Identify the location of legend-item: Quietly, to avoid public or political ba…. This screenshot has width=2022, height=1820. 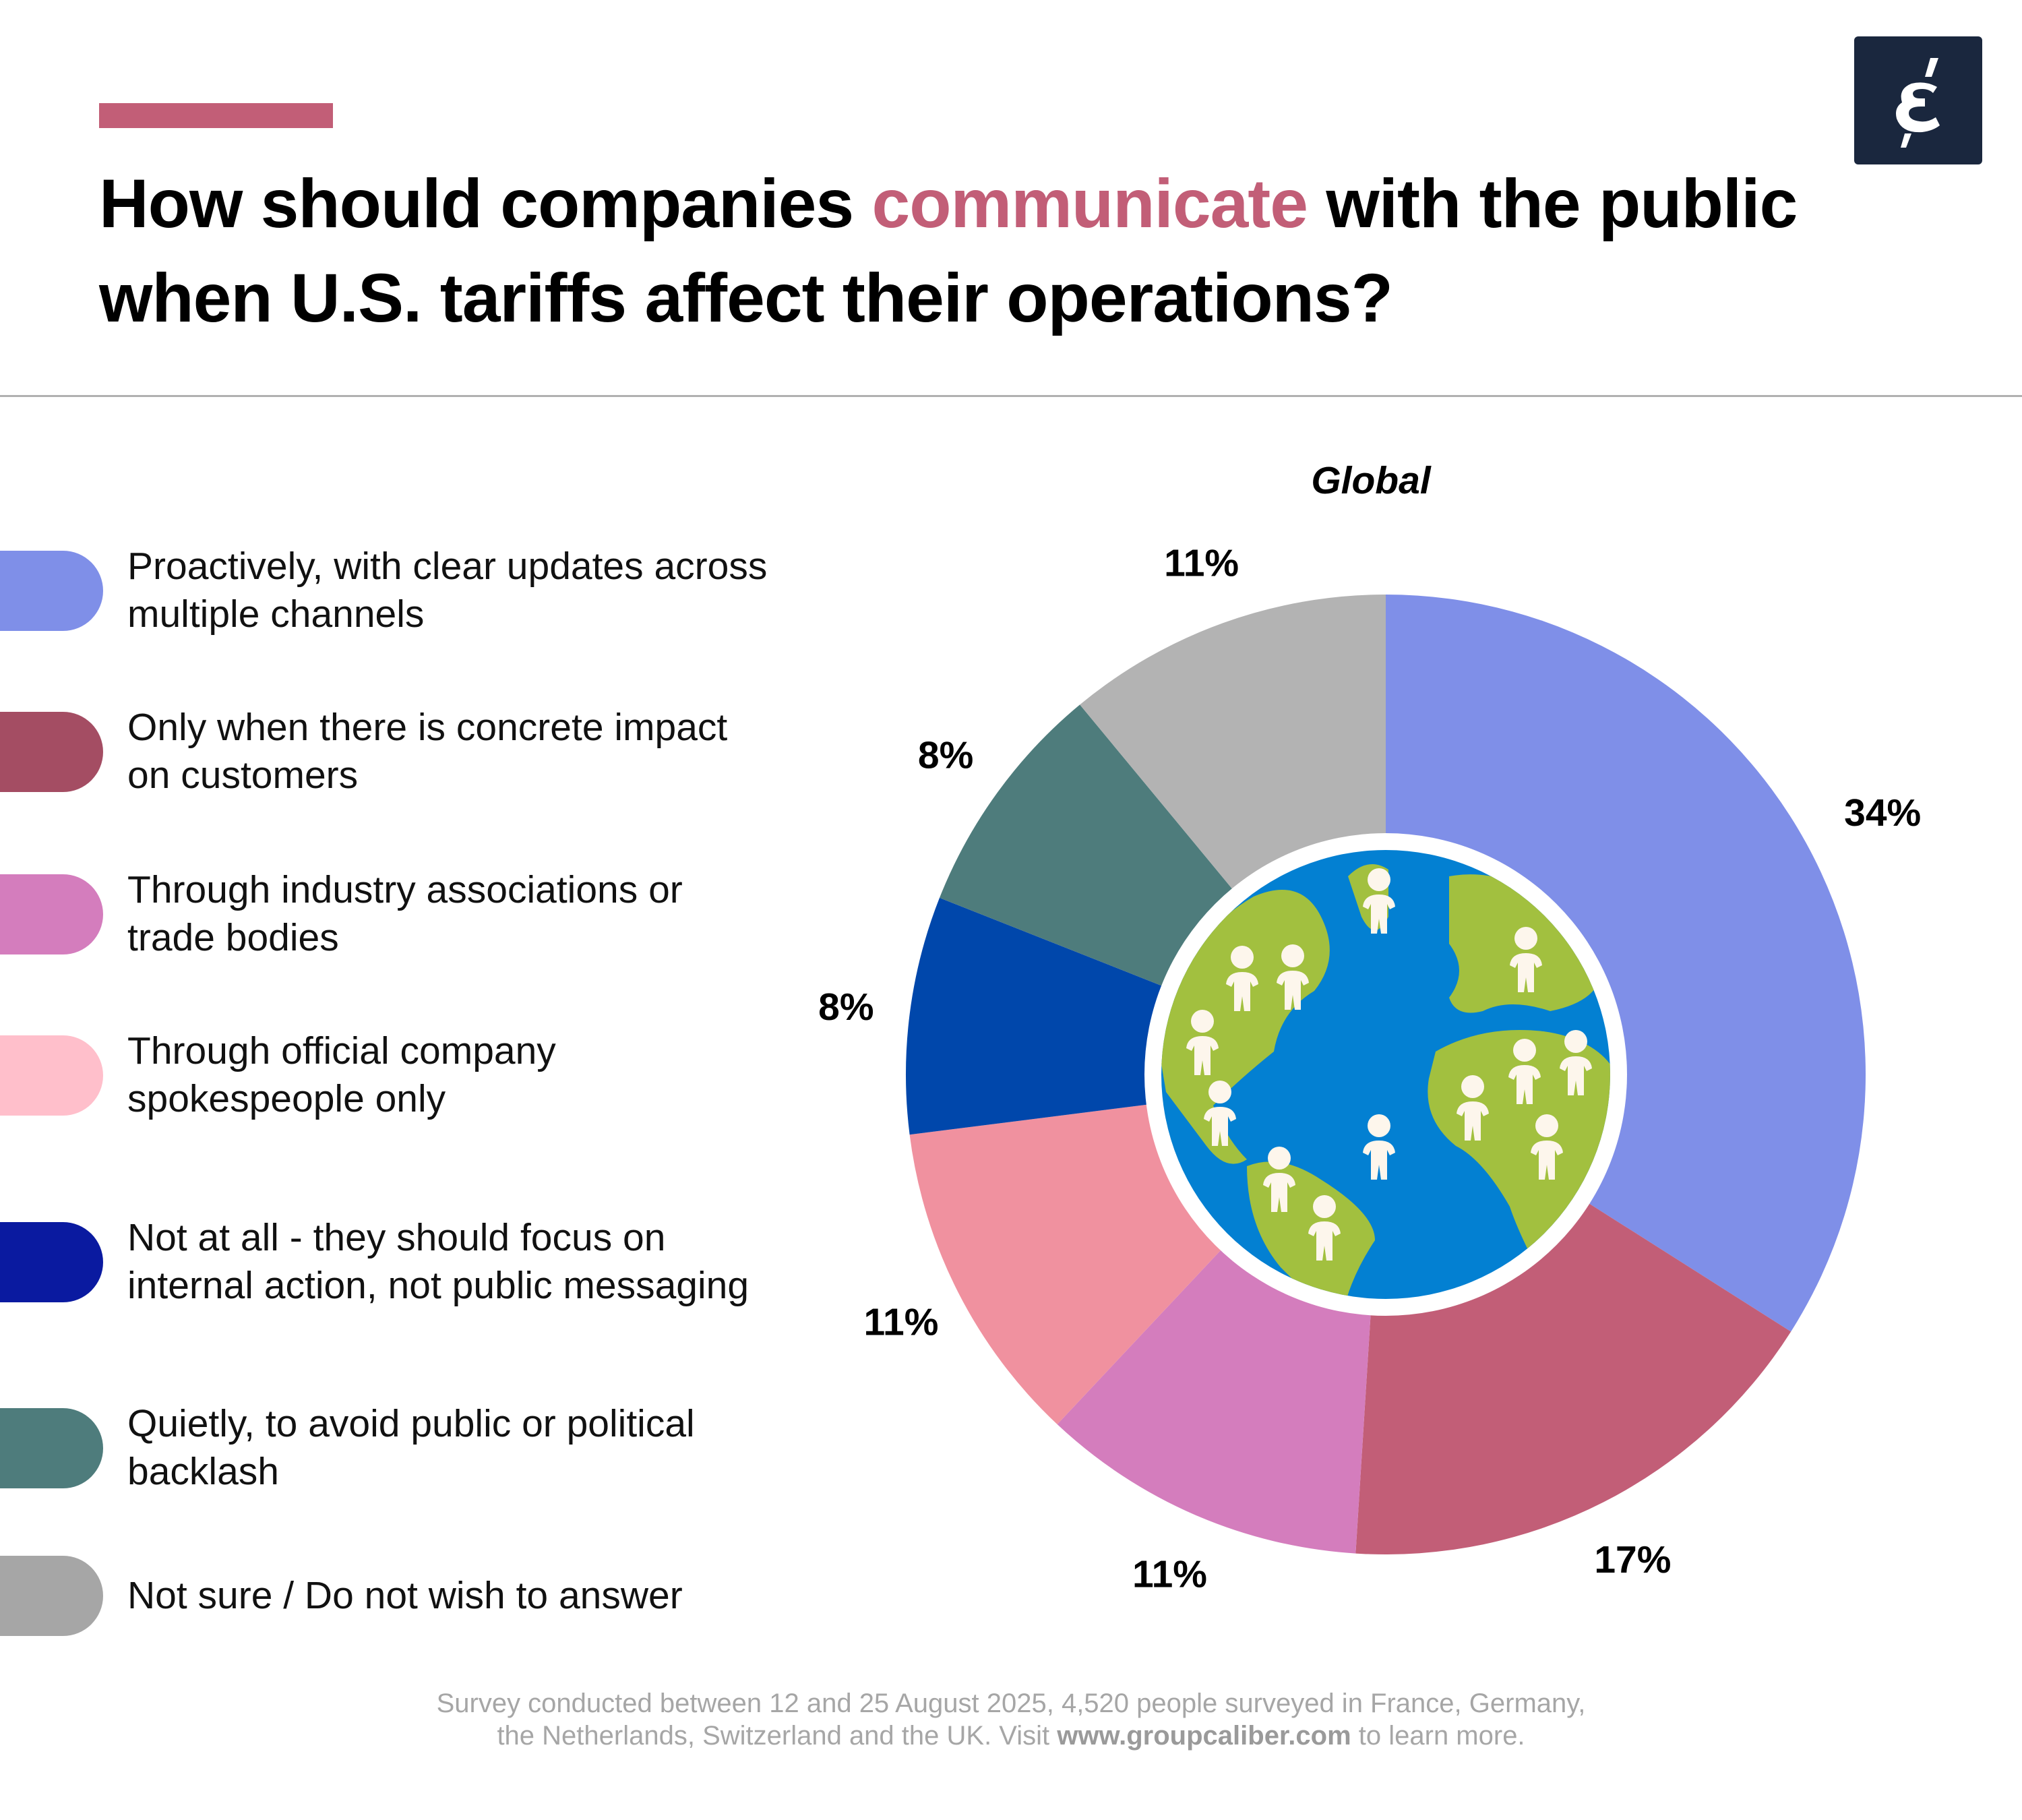
(387, 1448).